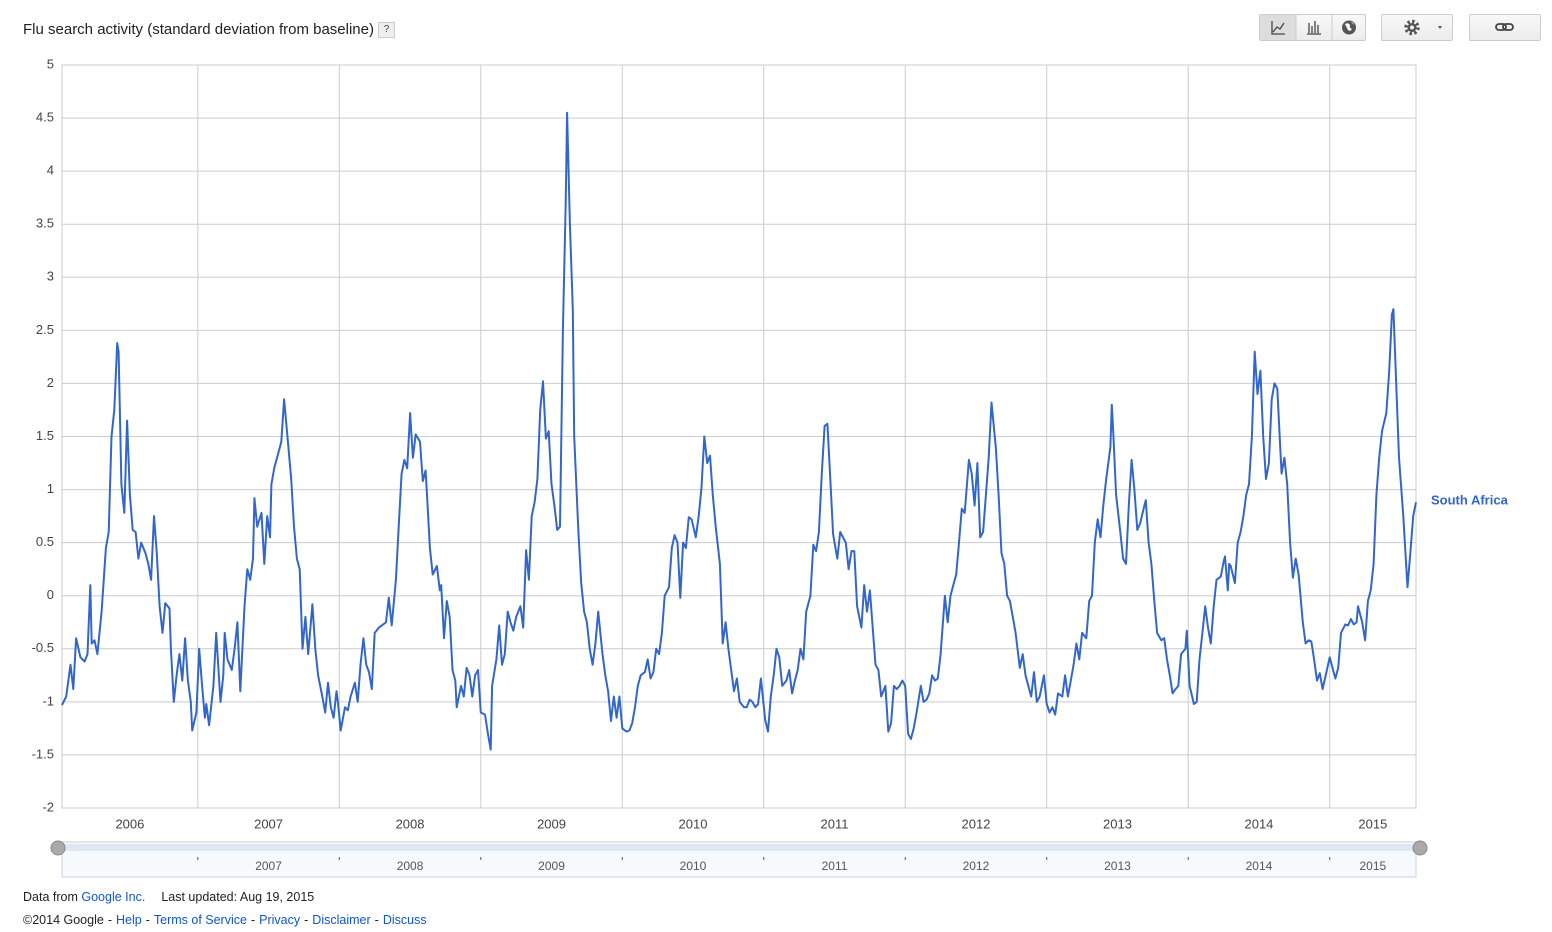 Image resolution: width=1552 pixels, height=932 pixels. I want to click on y-tick-label: 0.5, so click(45, 541).